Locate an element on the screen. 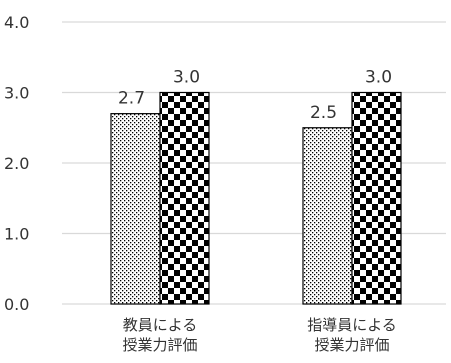 The image size is (451, 363). y-axis-ticks: 0.0 1.0 2.0 3.0 4.0 is located at coordinates (16, 163).